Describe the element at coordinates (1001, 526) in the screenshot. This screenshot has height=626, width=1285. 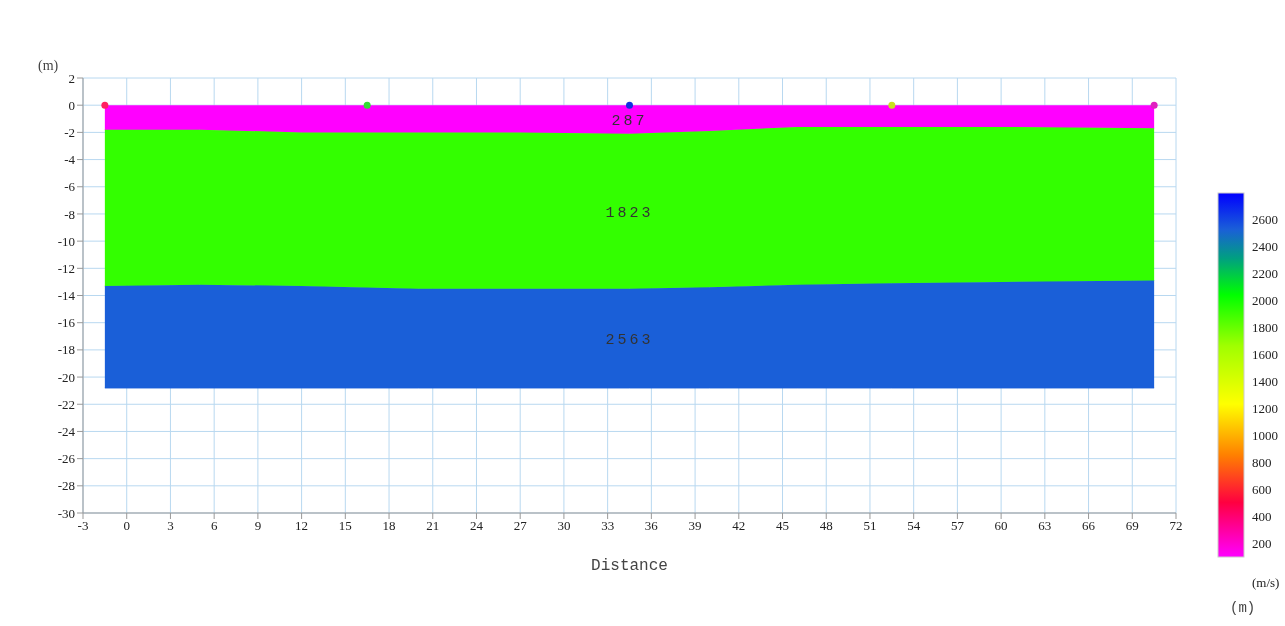
I see `x-tick-label: 60` at that location.